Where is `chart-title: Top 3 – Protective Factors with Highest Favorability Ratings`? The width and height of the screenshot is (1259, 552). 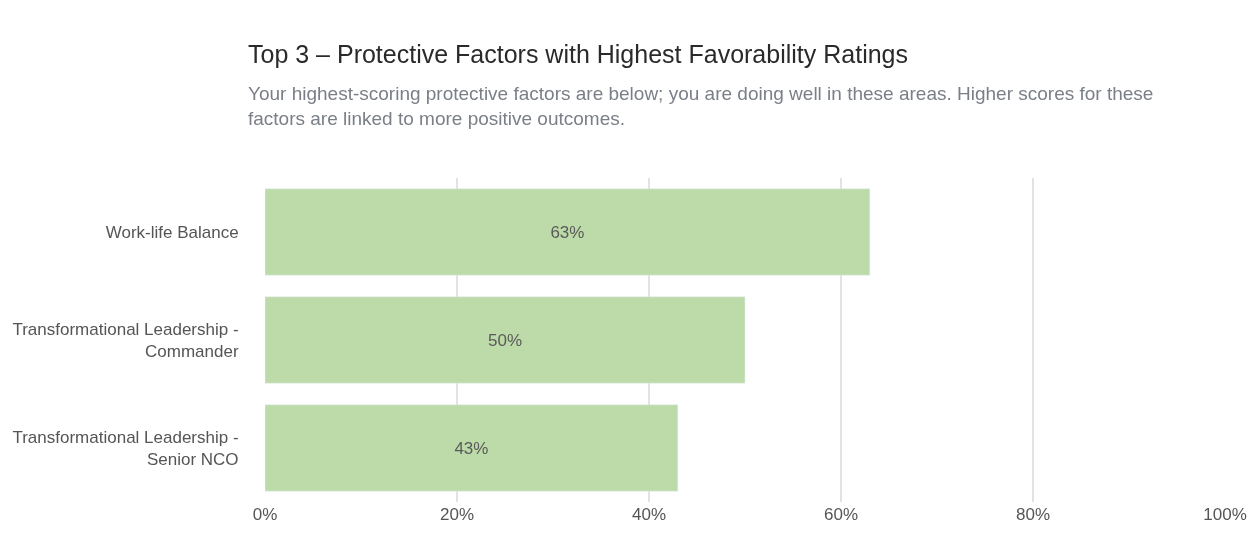
chart-title: Top 3 – Protective Factors with Highest Favorability Ratings is located at coordinates (578, 54).